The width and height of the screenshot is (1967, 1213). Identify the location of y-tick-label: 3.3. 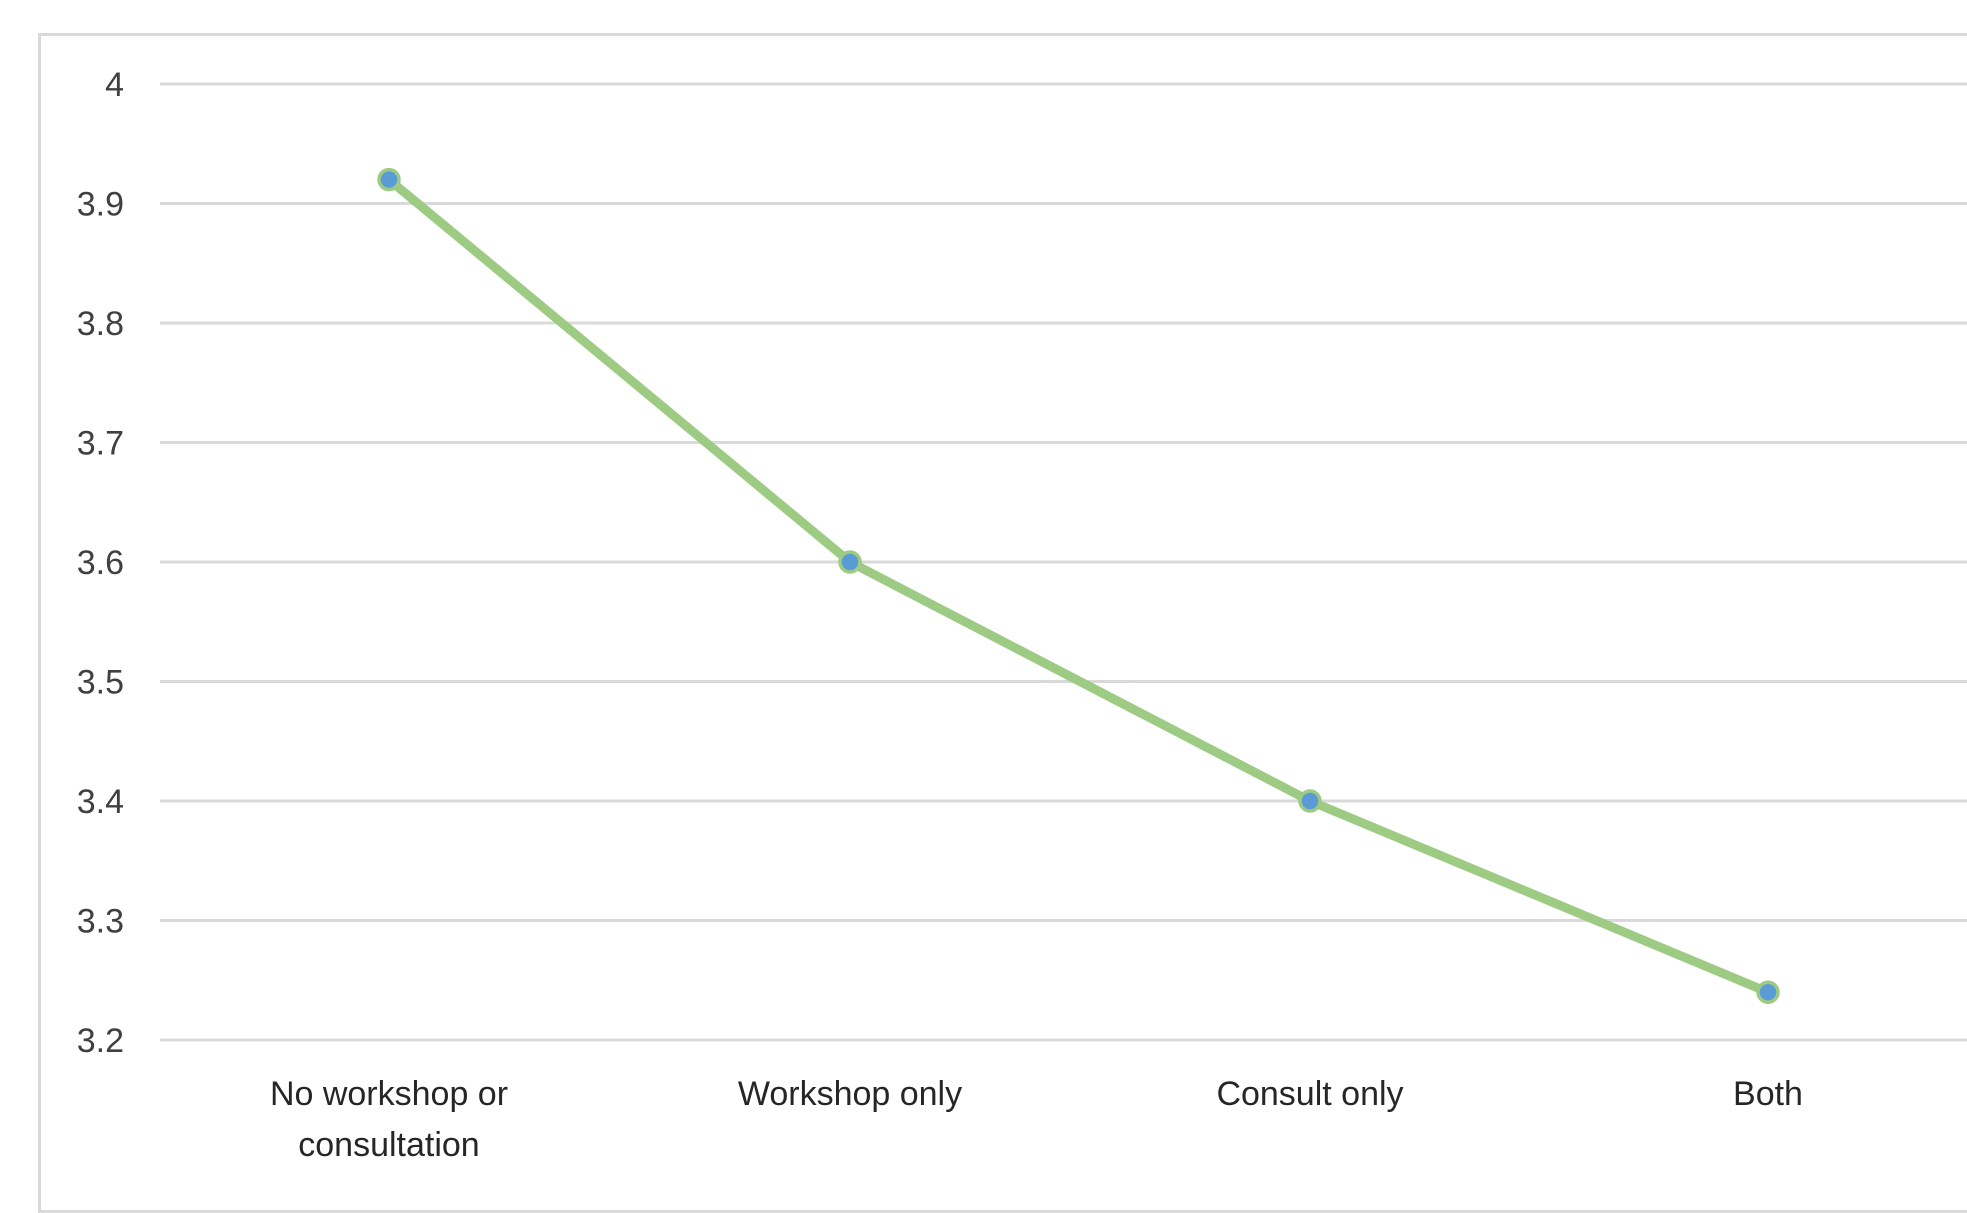
(100, 922).